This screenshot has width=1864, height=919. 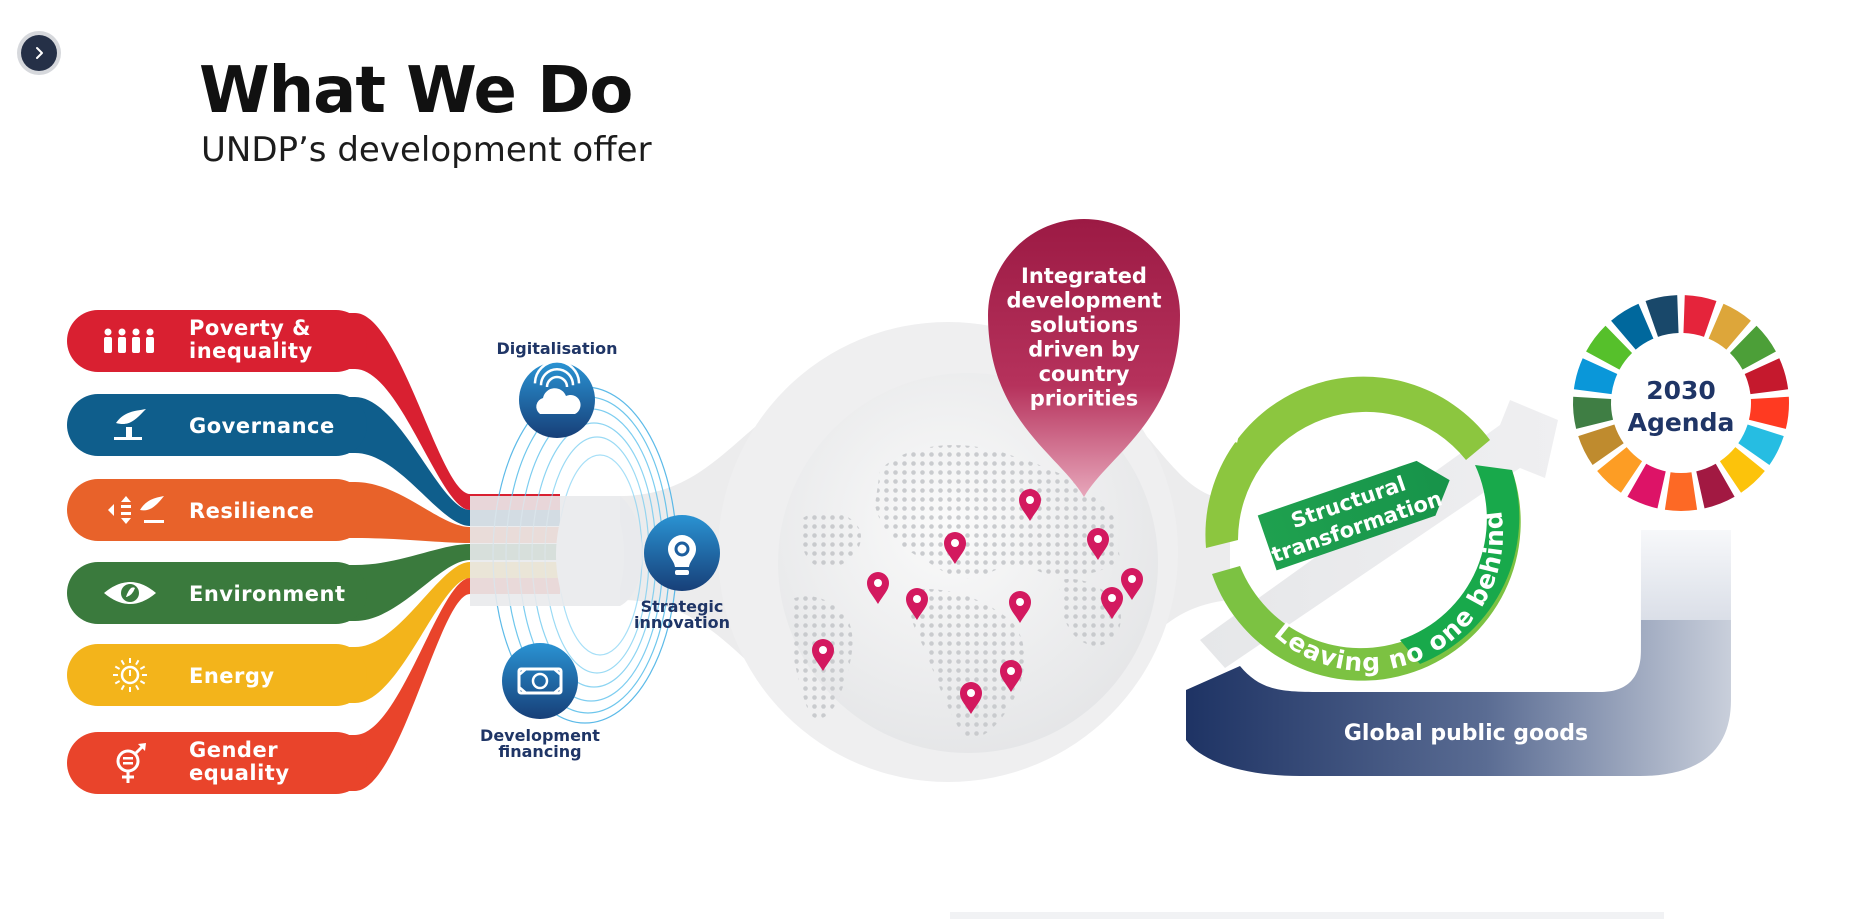 I want to click on sdg-wheel-center, so click(x=1681, y=403).